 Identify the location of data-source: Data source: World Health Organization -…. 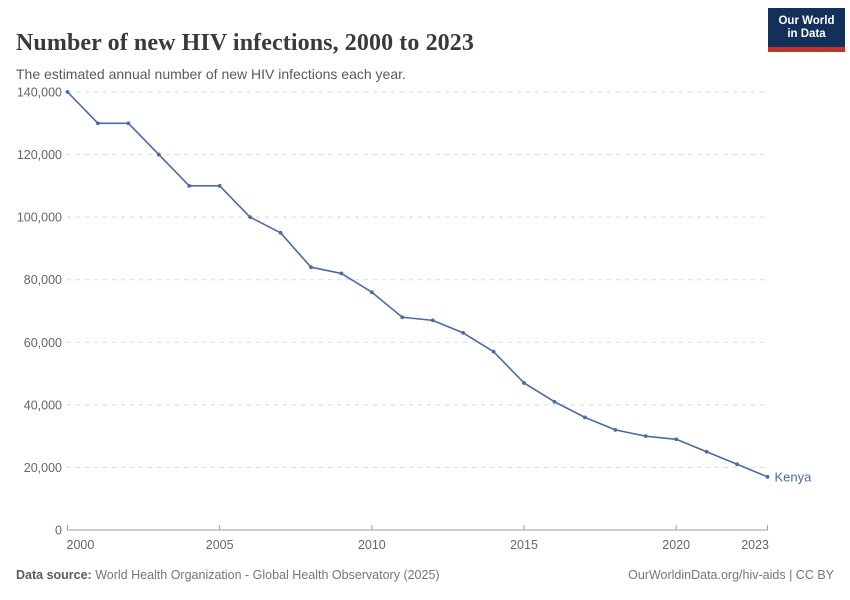
(228, 575).